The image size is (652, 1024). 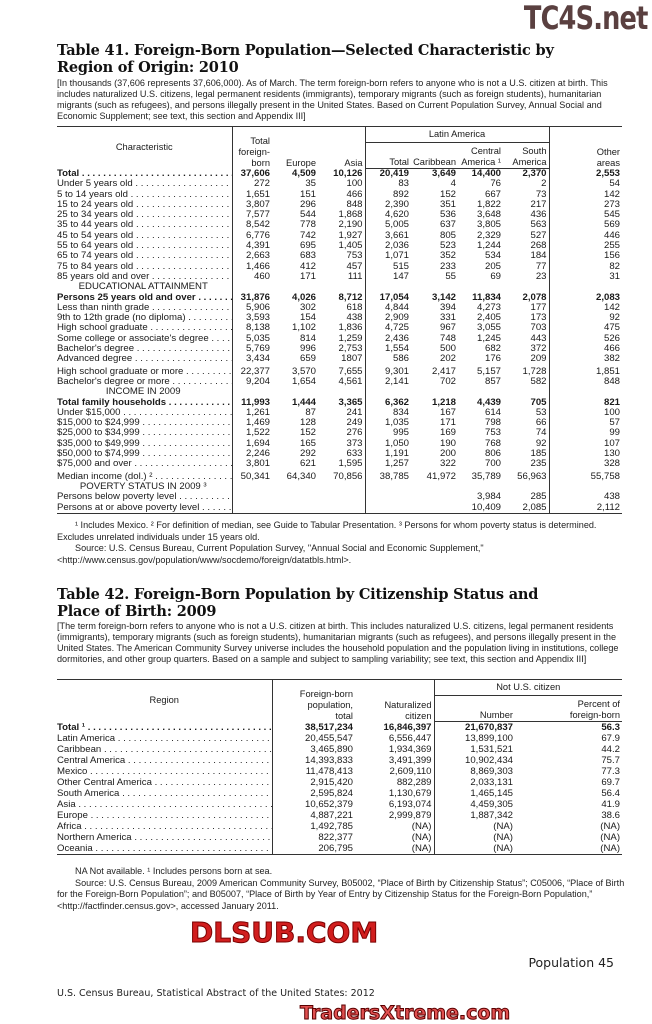 I want to click on row-label: $75,000 and over, so click(x=145, y=464).